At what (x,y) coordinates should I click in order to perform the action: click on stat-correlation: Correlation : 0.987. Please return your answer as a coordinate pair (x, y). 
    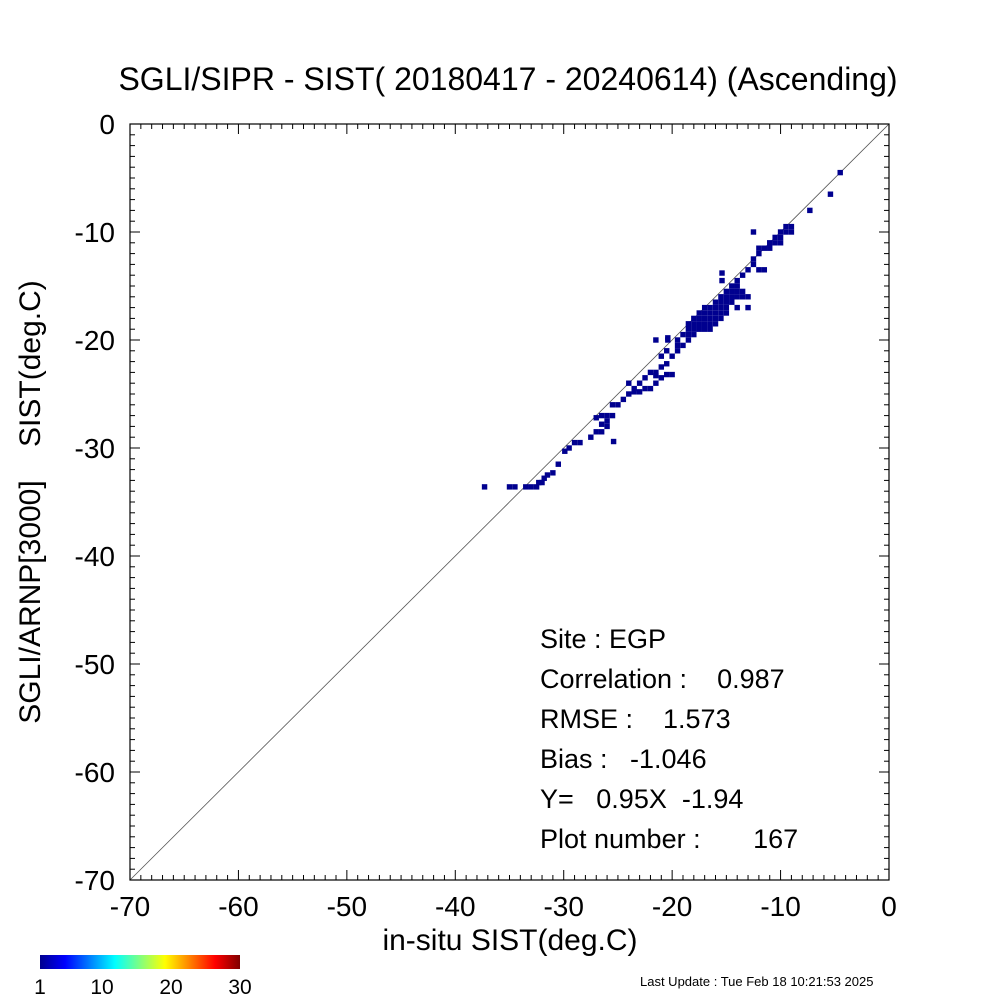
    Looking at the image, I should click on (662, 679).